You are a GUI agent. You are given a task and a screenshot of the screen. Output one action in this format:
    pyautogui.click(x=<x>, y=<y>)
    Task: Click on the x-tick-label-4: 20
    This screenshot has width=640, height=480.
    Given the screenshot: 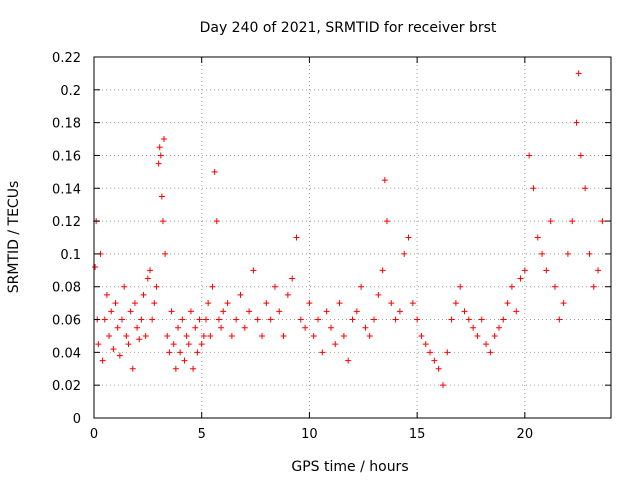 What is the action you would take?
    pyautogui.click(x=525, y=434)
    